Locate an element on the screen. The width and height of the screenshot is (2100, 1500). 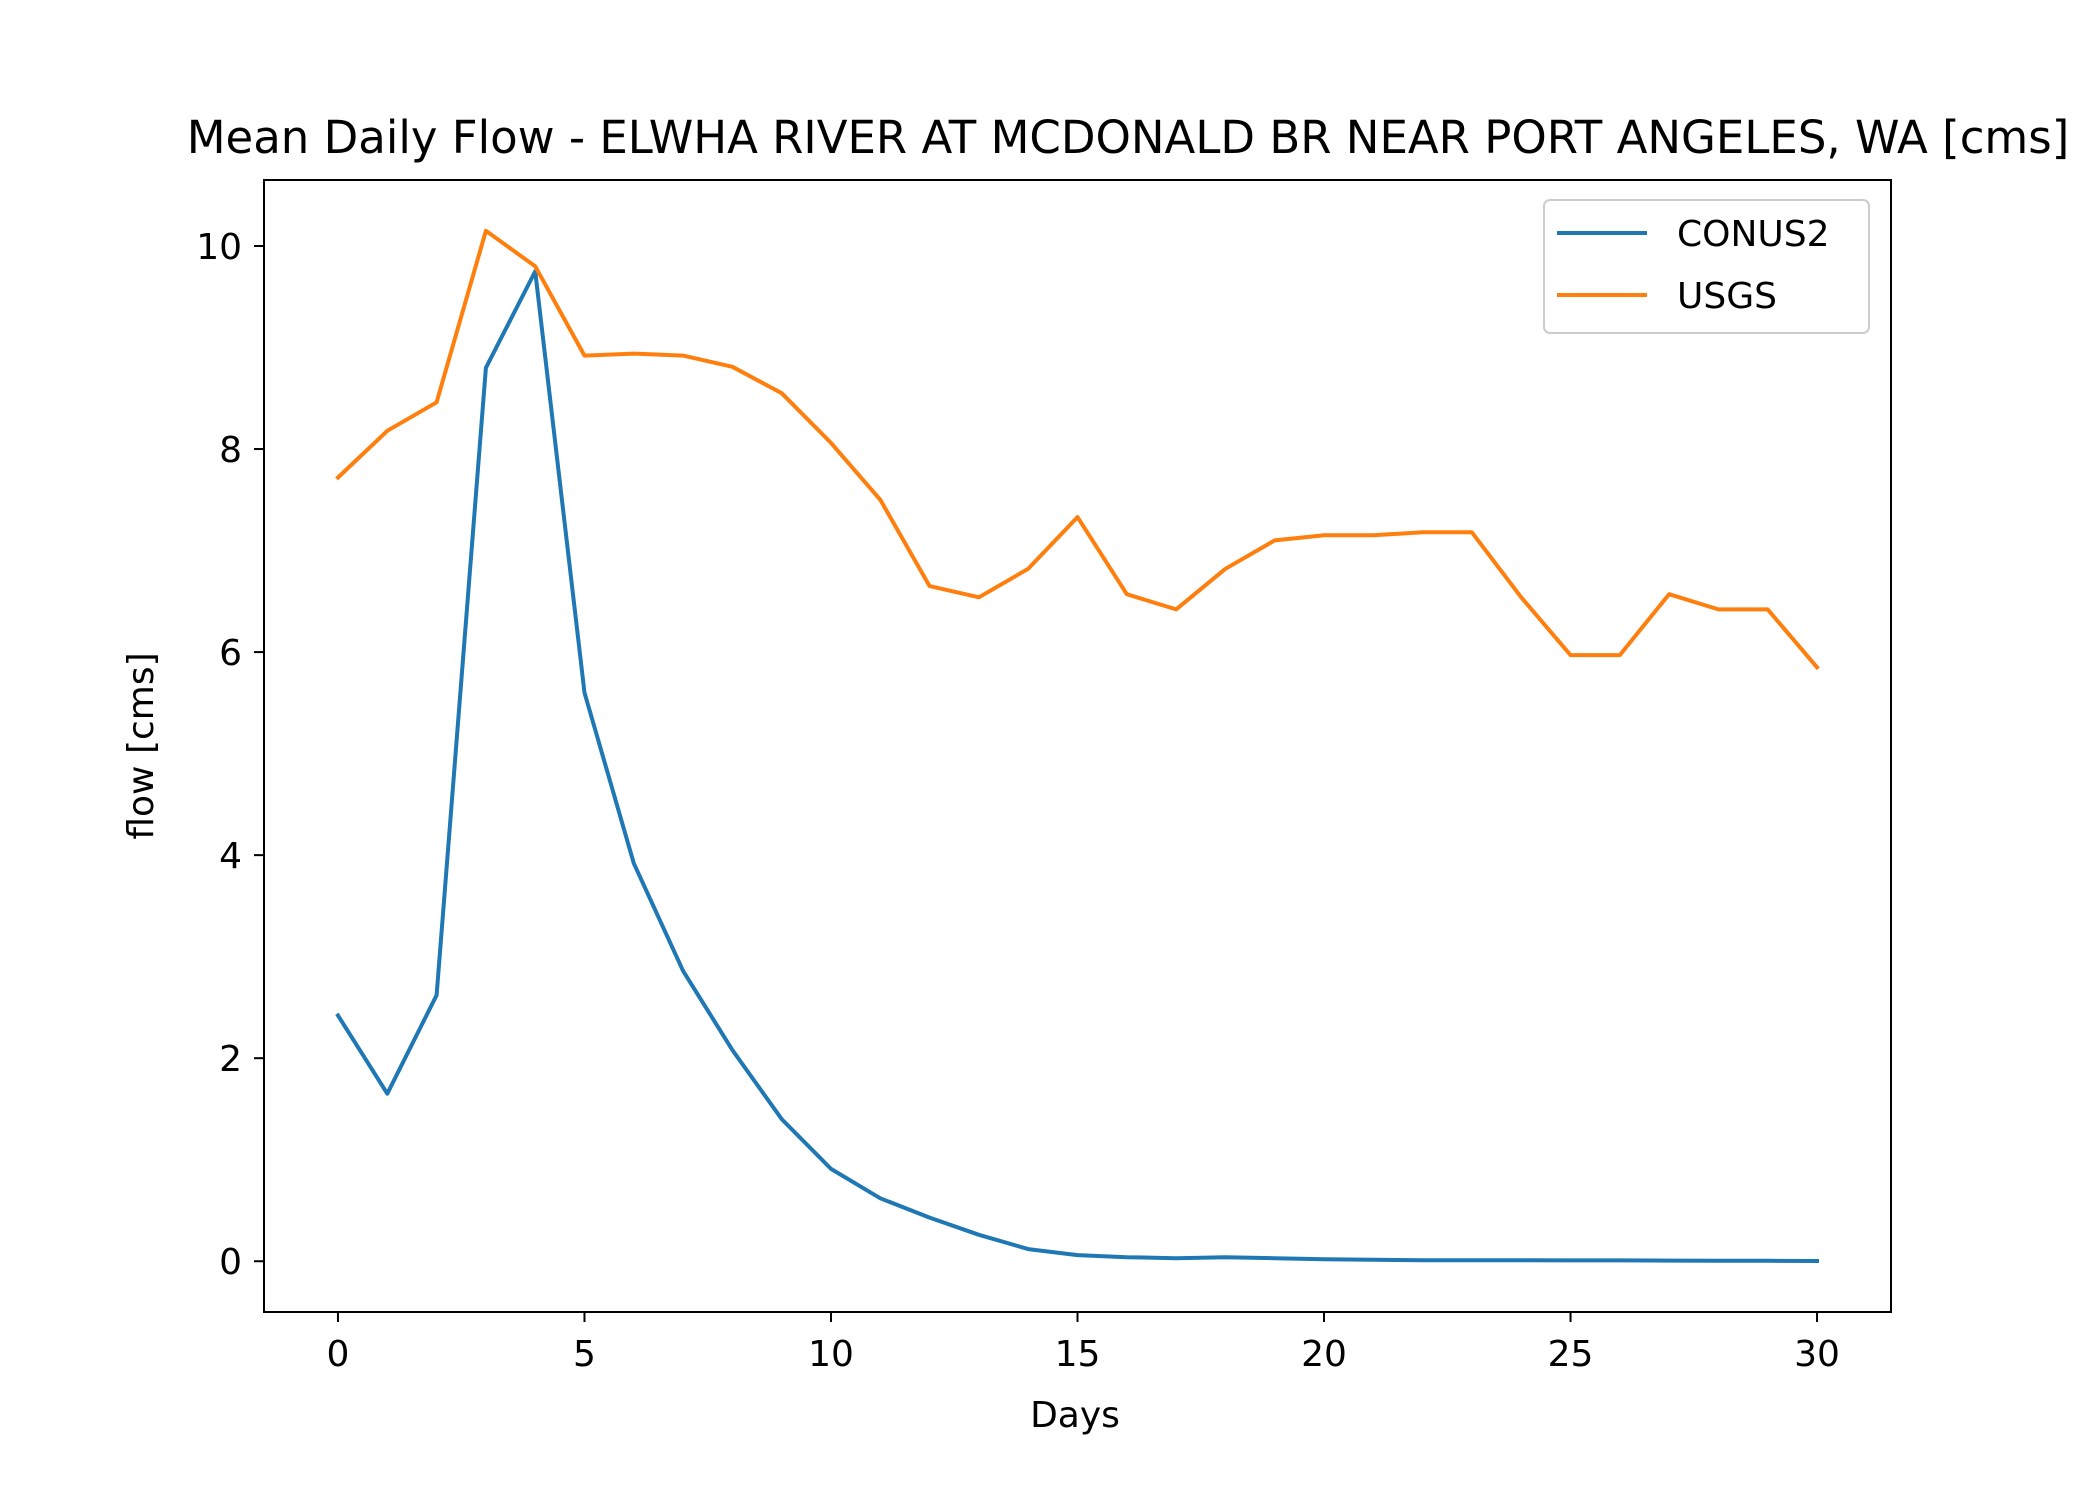
y-ticks: 0 2 4 6 8 10 is located at coordinates (230, 755).